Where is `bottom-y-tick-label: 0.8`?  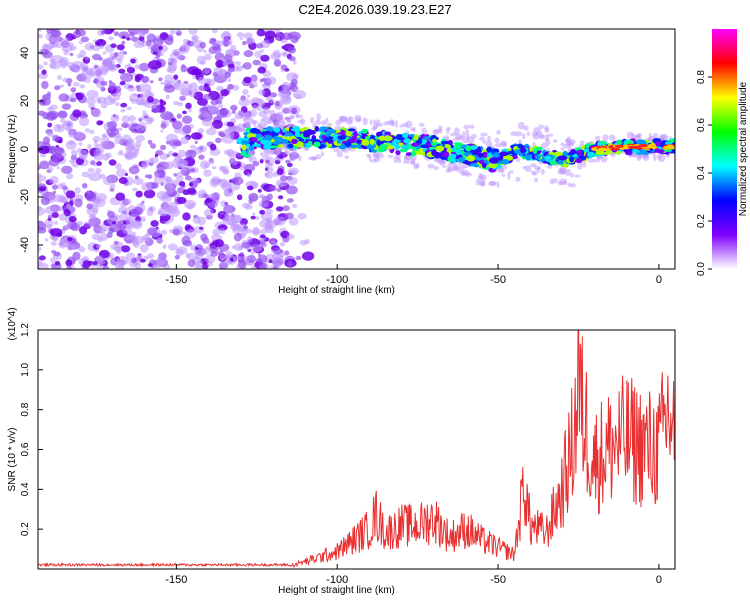 bottom-y-tick-label: 0.8 is located at coordinates (25, 409).